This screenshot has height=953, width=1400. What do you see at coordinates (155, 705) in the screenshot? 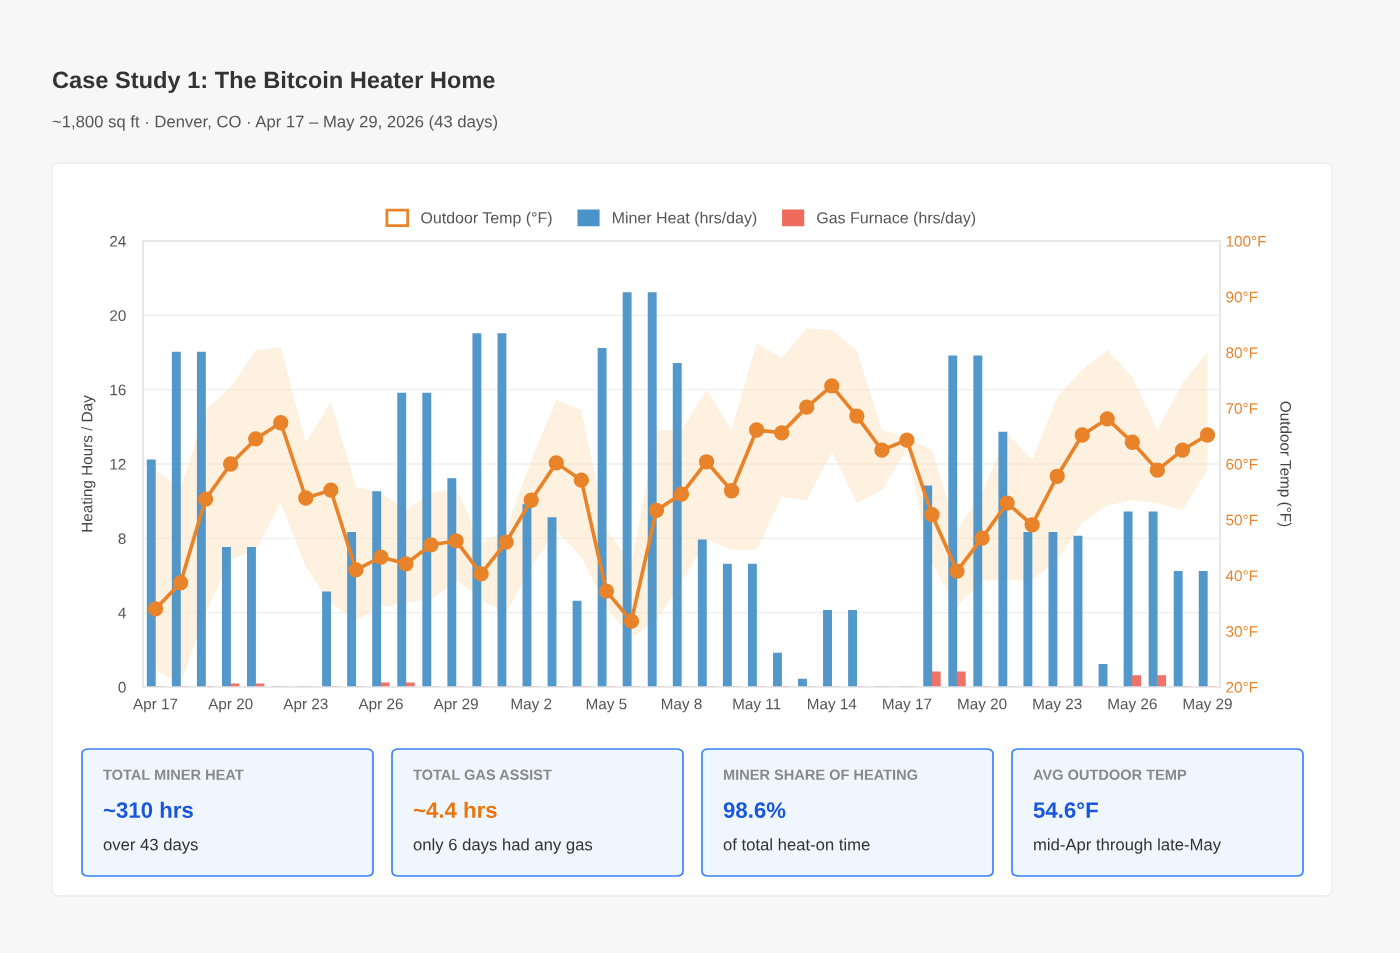
I see `x-tick-label: Apr 17` at bounding box center [155, 705].